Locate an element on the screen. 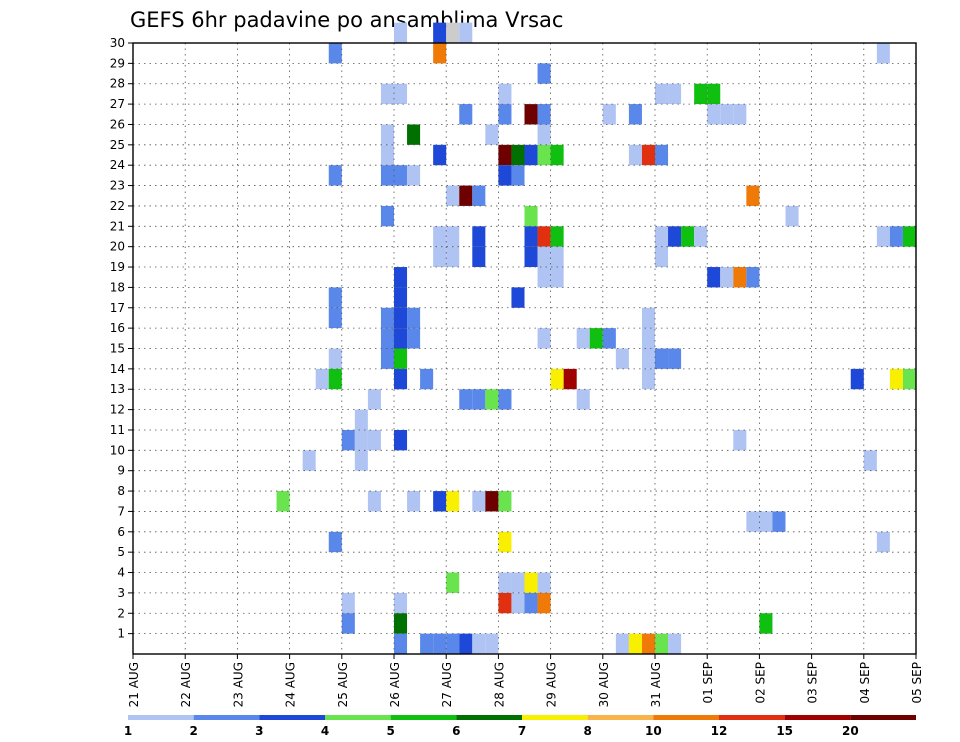  y-tick-label: 10 is located at coordinates (117, 450).